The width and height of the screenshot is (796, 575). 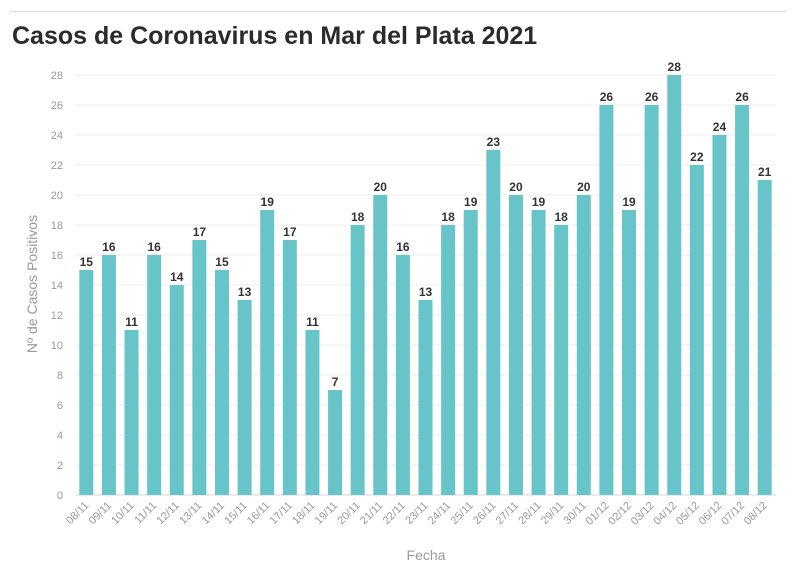 What do you see at coordinates (348, 513) in the screenshot?
I see `x-tick-label: 20/11` at bounding box center [348, 513].